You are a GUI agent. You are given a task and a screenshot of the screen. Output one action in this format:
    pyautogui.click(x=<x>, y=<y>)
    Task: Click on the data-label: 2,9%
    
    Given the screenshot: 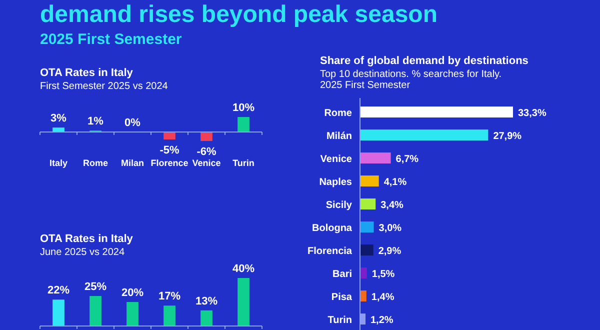 What is the action you would take?
    pyautogui.click(x=390, y=251)
    